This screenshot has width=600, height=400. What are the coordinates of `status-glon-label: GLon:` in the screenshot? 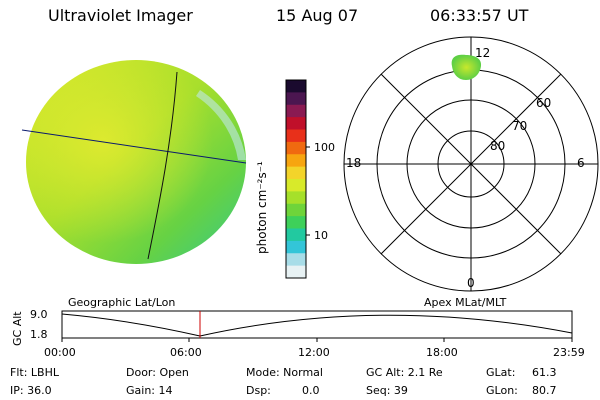 It's located at (502, 390).